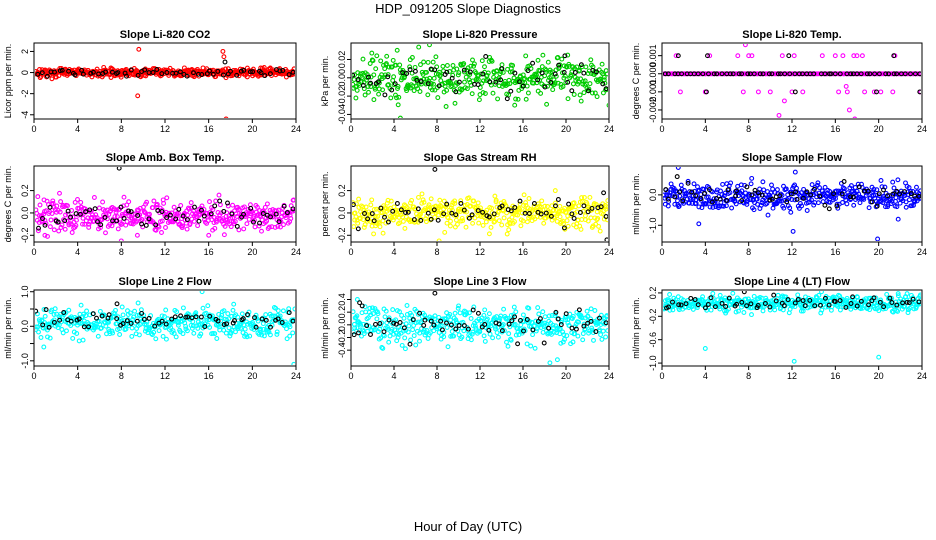 Image resolution: width=936 pixels, height=540 pixels. I want to click on x-tick-label: 12, so click(480, 376).